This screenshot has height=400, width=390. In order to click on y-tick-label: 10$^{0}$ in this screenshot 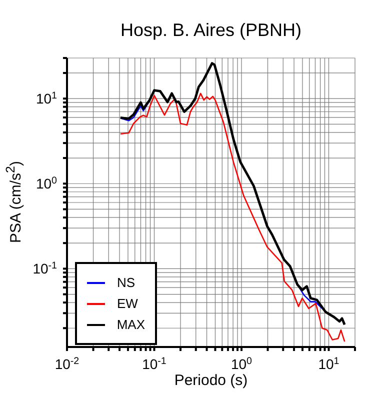, I will do `click(47, 183)`.